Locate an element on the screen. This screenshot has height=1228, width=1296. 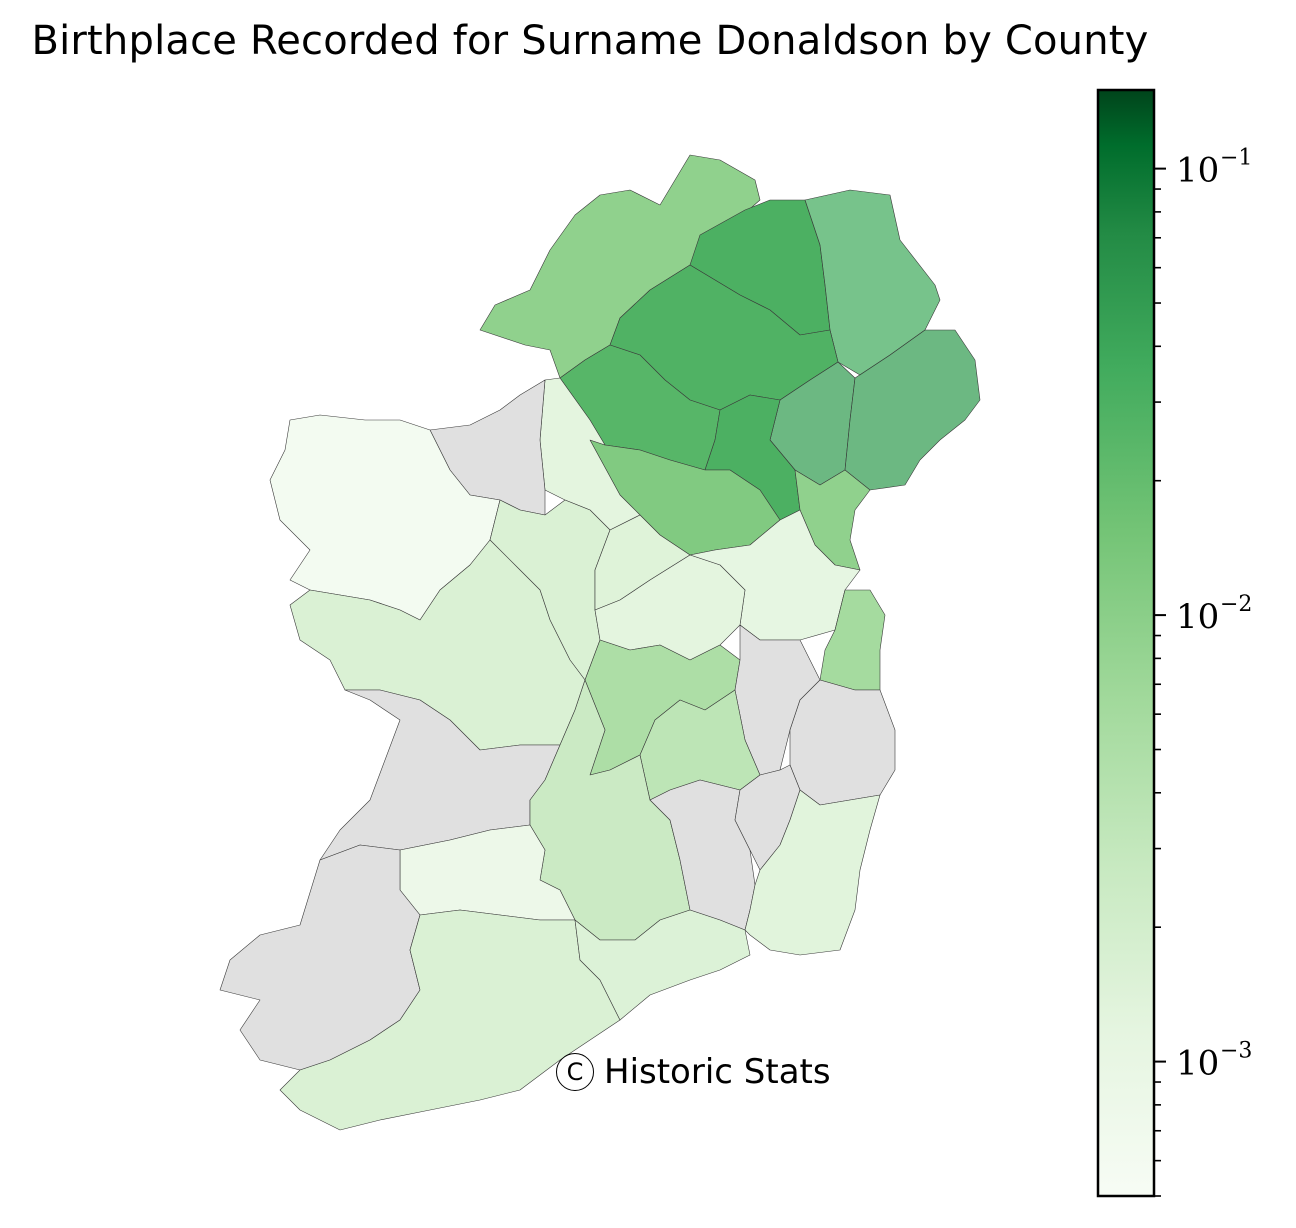
colorbar-tick-exponent: −2 is located at coordinates (1236, 604).